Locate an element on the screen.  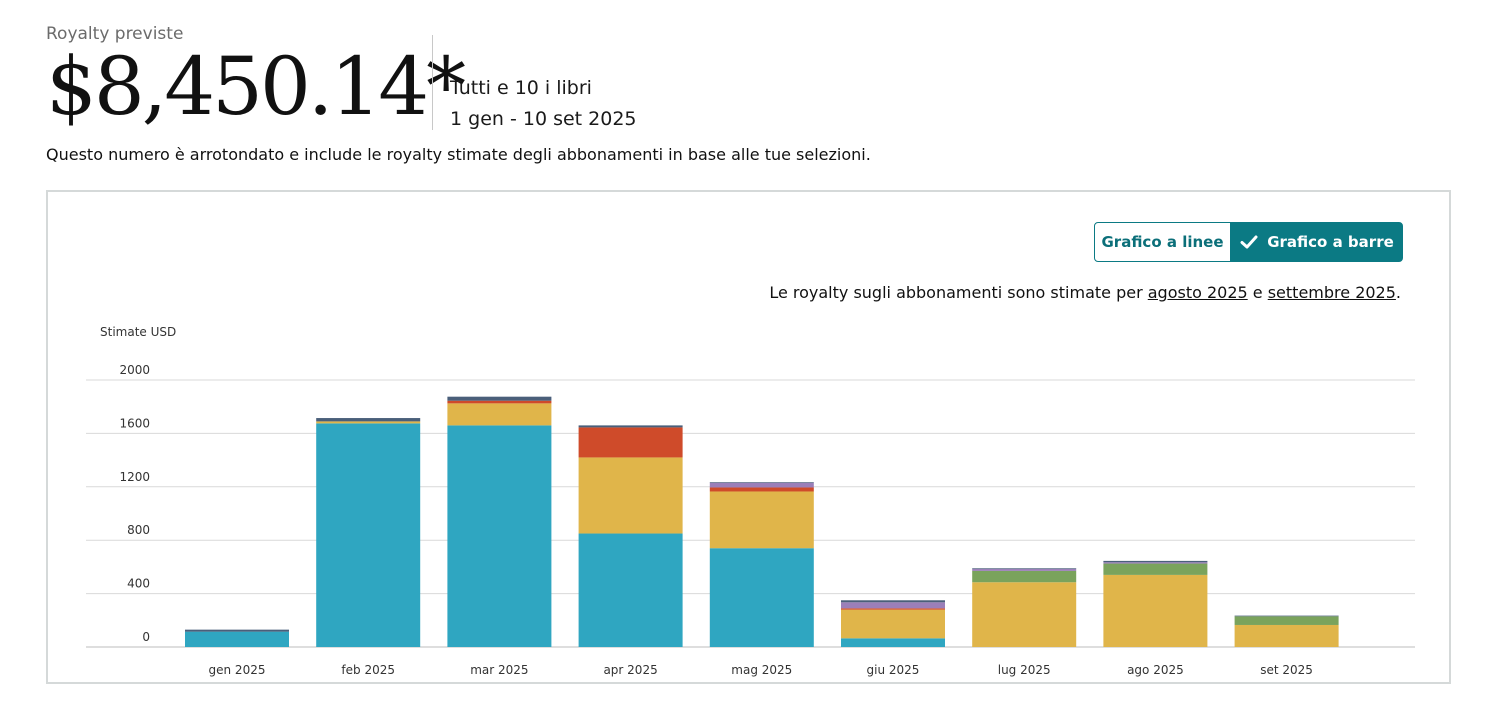
bar-chart-button: Grafico a barre is located at coordinates (1317, 242).